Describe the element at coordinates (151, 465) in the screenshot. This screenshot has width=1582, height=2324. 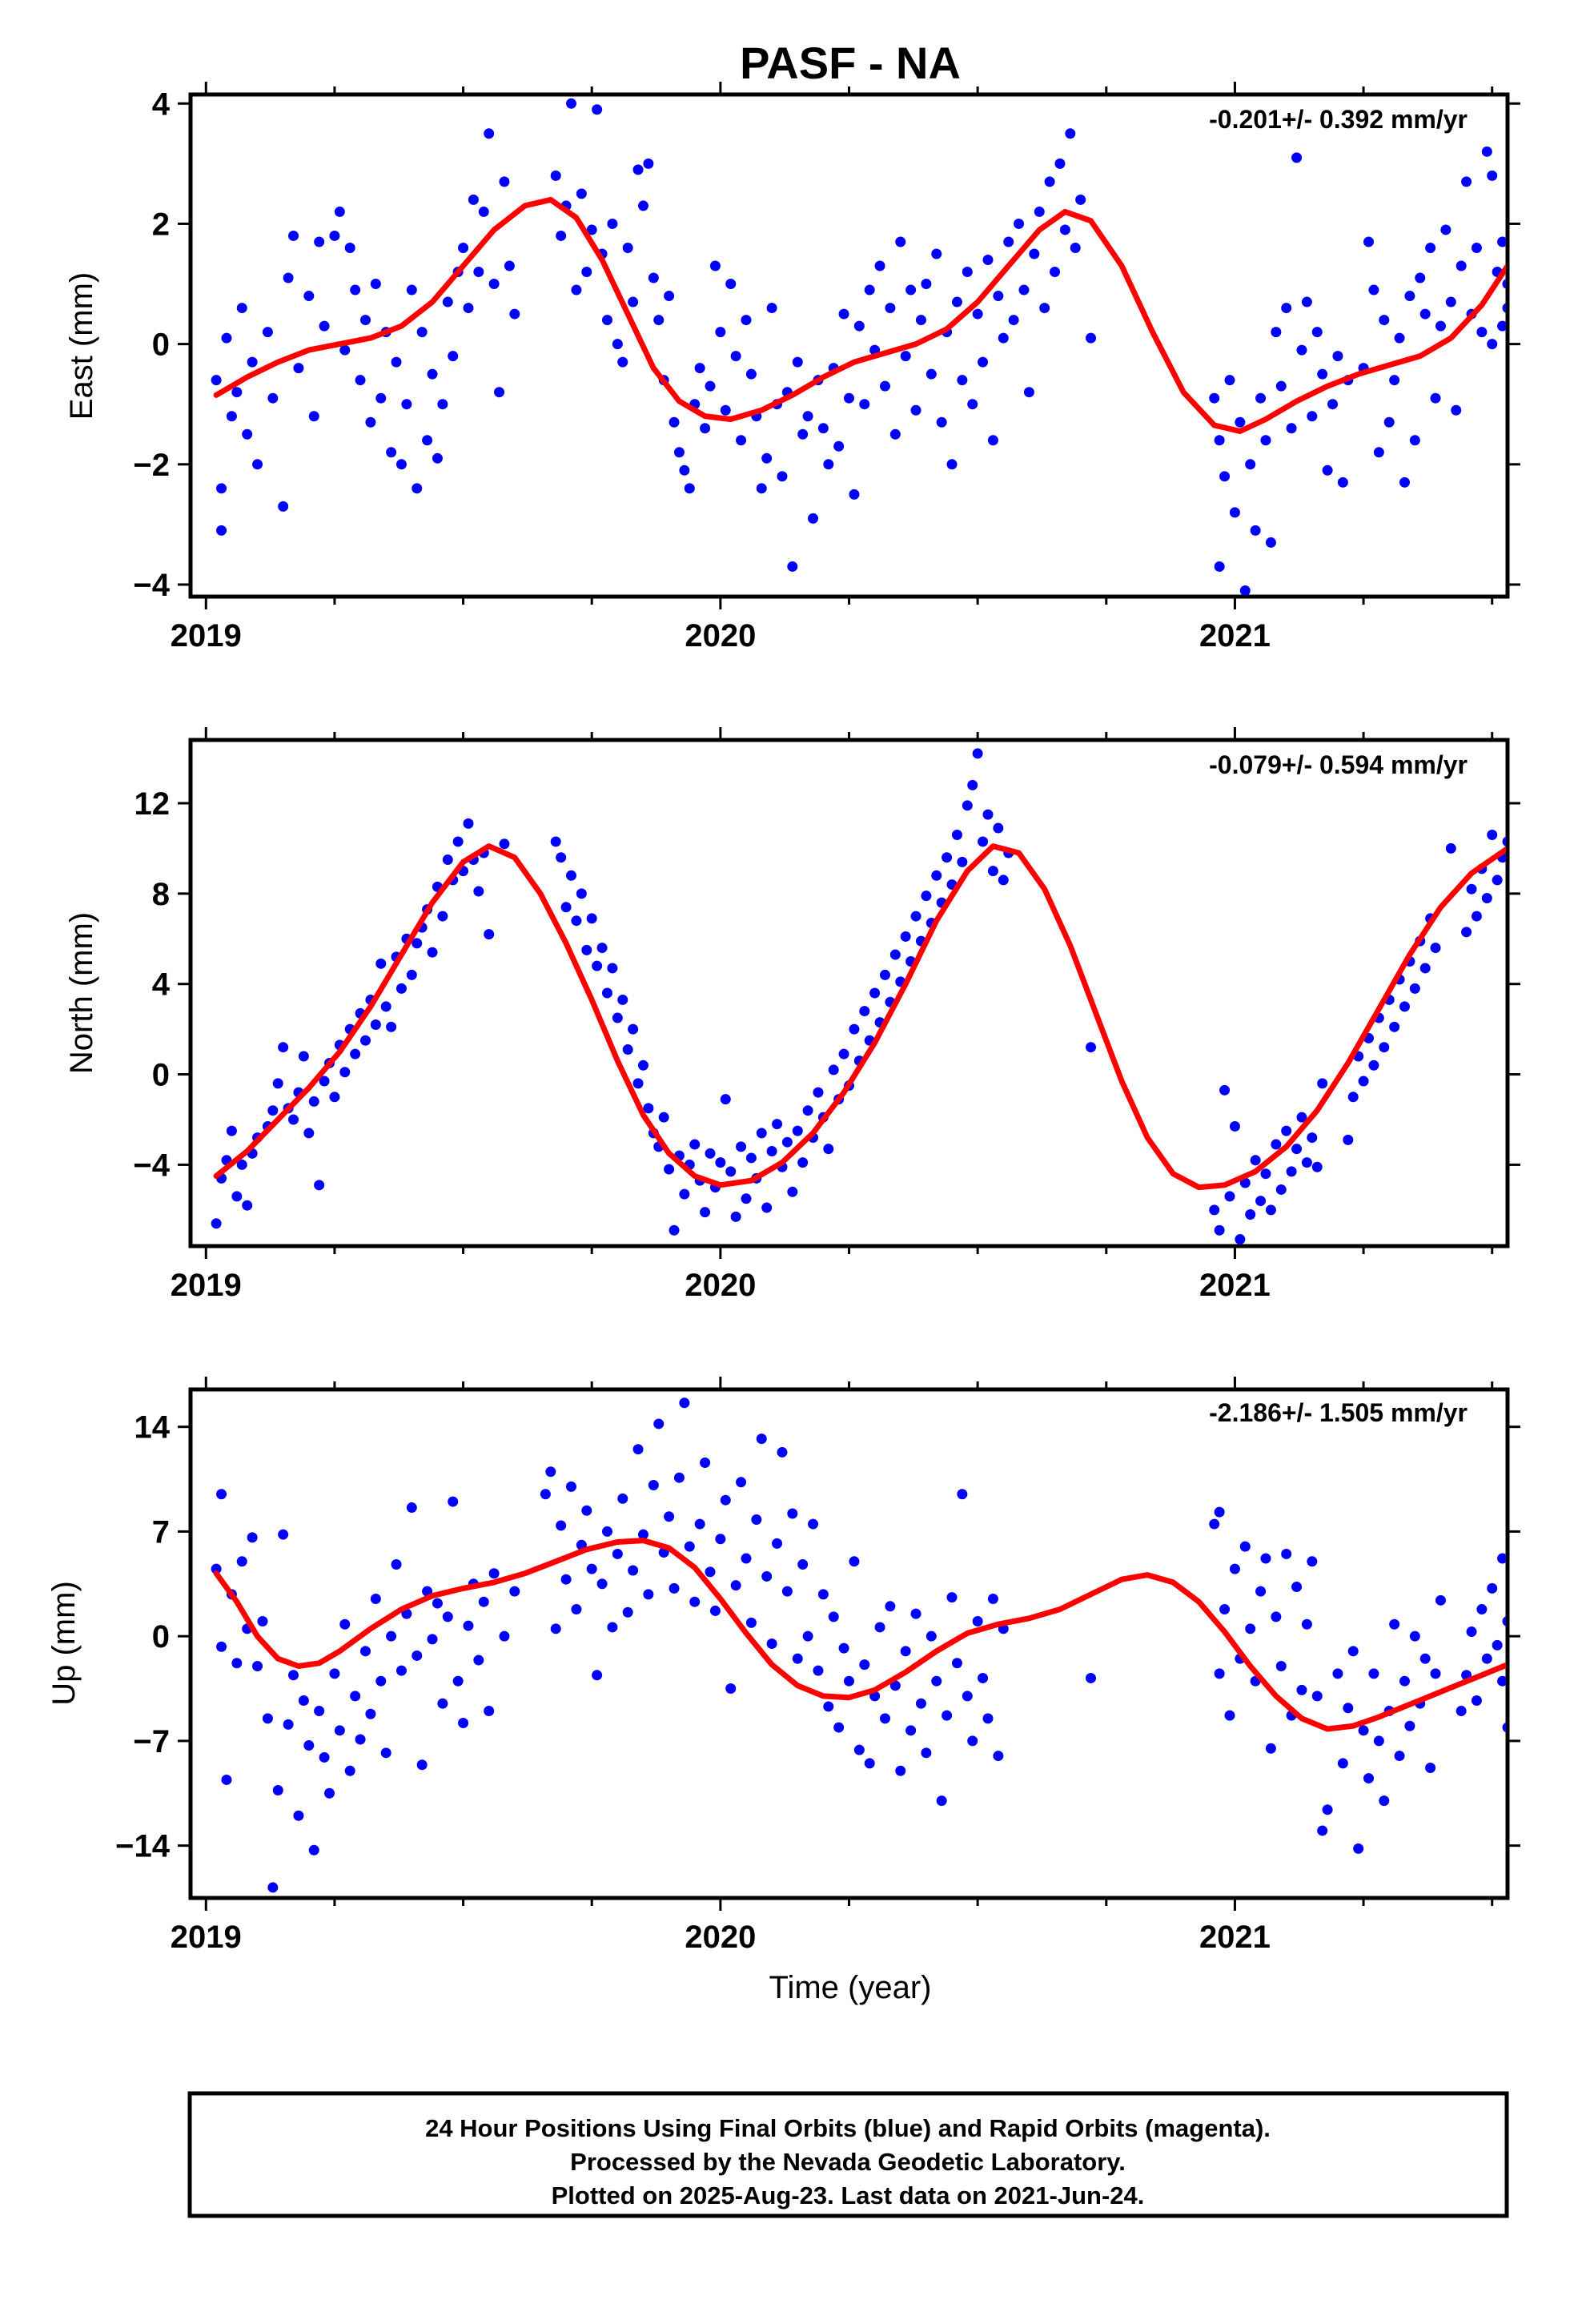
I see `east-y-tick-label: −2` at that location.